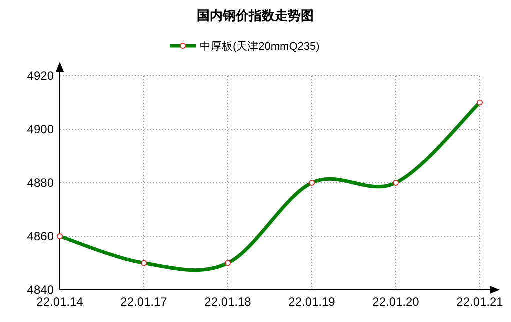 Image resolution: width=511 pixels, height=322 pixels. I want to click on x-tick-label: 22.01.18, so click(228, 302).